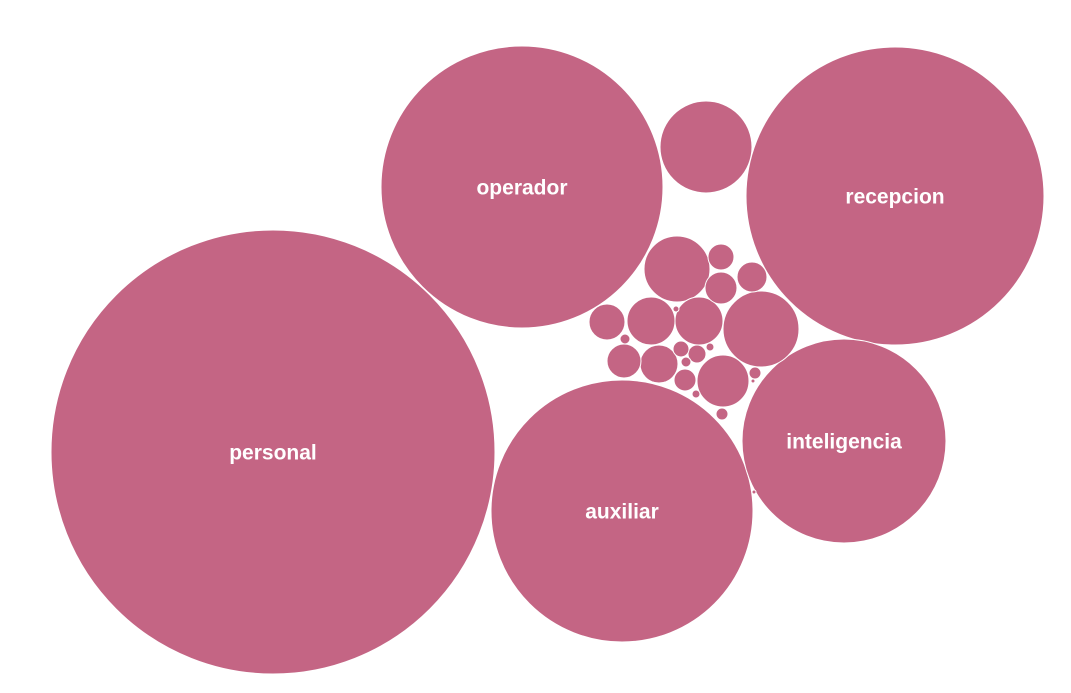 The width and height of the screenshot is (1071, 693). Describe the element at coordinates (522, 187) in the screenshot. I see `bubble-operador` at that location.